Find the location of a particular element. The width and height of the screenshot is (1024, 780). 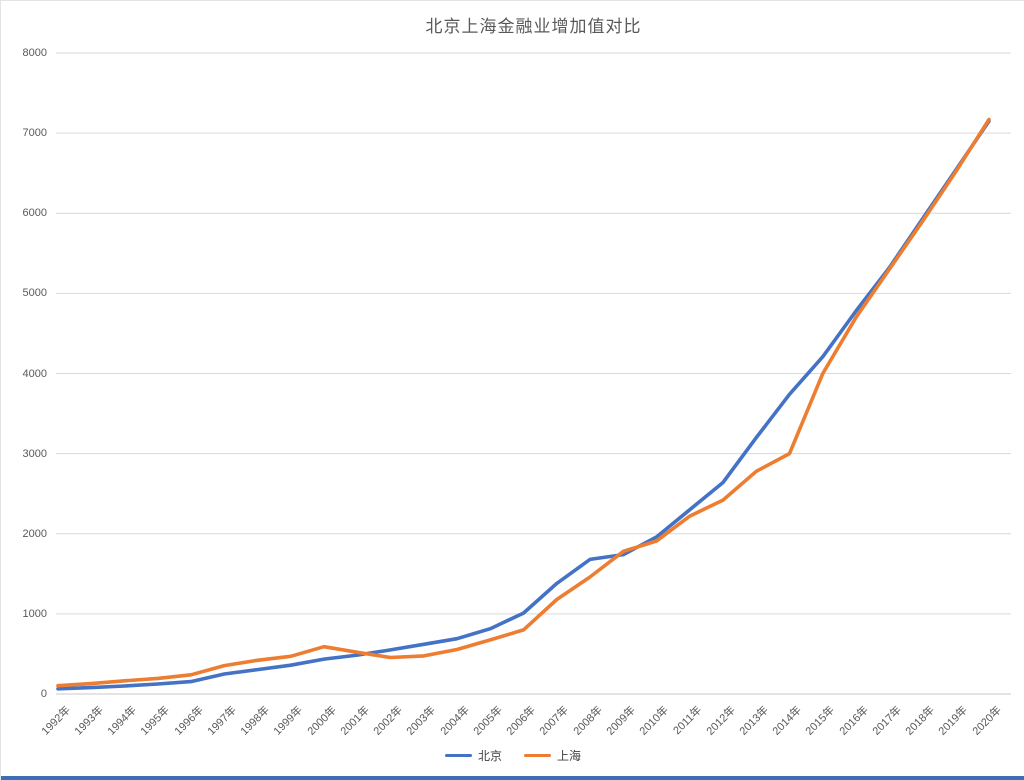

chart-title: 北京上海金融业增加值对比 is located at coordinates (533, 26).